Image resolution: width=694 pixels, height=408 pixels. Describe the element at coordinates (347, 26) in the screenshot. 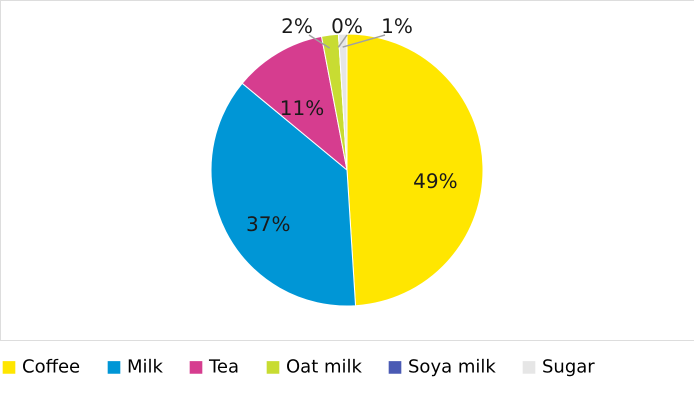

I see `text: 0%` at that location.